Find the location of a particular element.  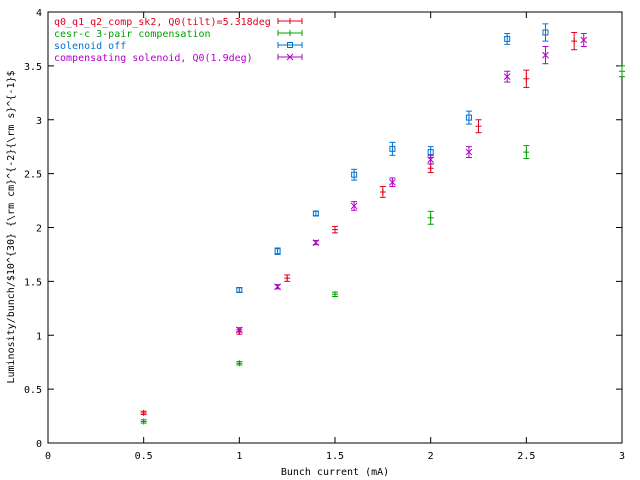

x-tick-label: 0.5 is located at coordinates (144, 456).